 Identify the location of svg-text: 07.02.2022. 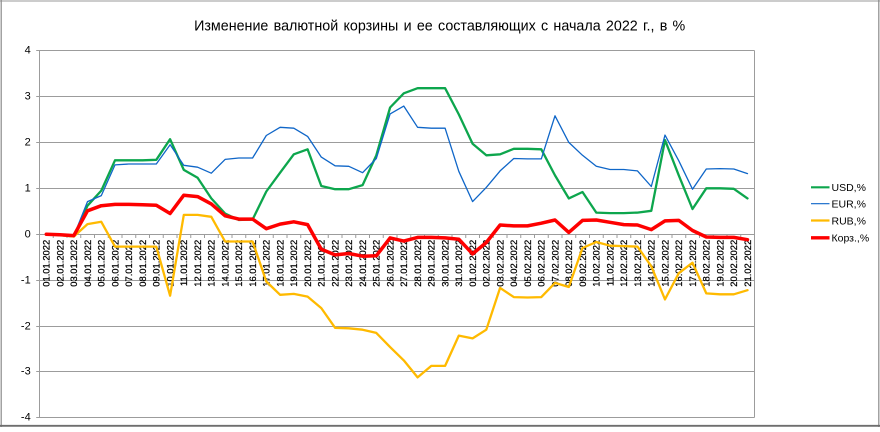
(554, 263).